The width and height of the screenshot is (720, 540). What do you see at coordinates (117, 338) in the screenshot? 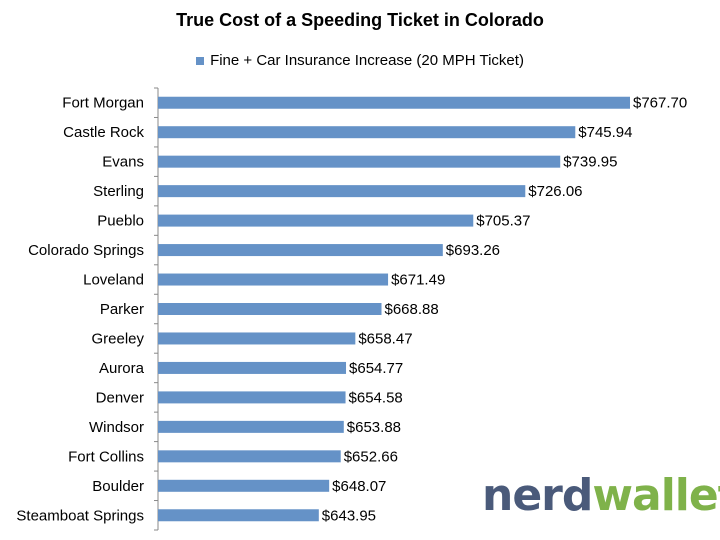
I see `category-label: Greeley` at bounding box center [117, 338].